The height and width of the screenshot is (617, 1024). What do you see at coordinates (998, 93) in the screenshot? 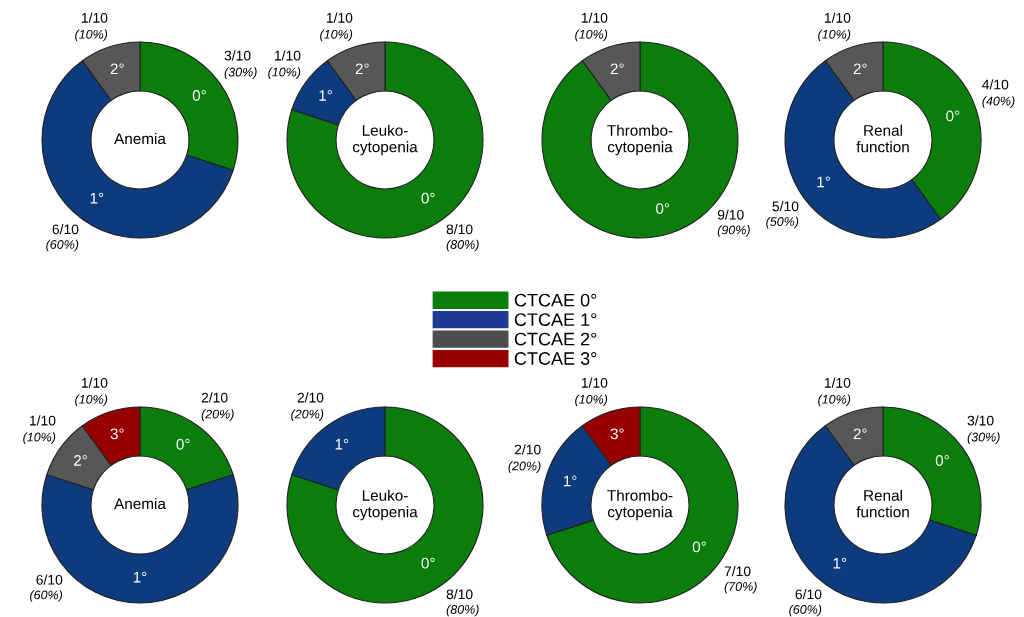
I see `data-label: 4/10 (40%)` at bounding box center [998, 93].